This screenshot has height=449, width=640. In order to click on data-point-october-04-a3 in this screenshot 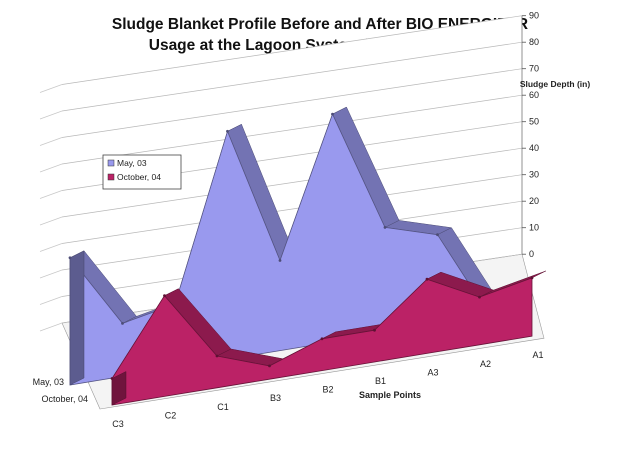, I will do `click(427, 279)`.